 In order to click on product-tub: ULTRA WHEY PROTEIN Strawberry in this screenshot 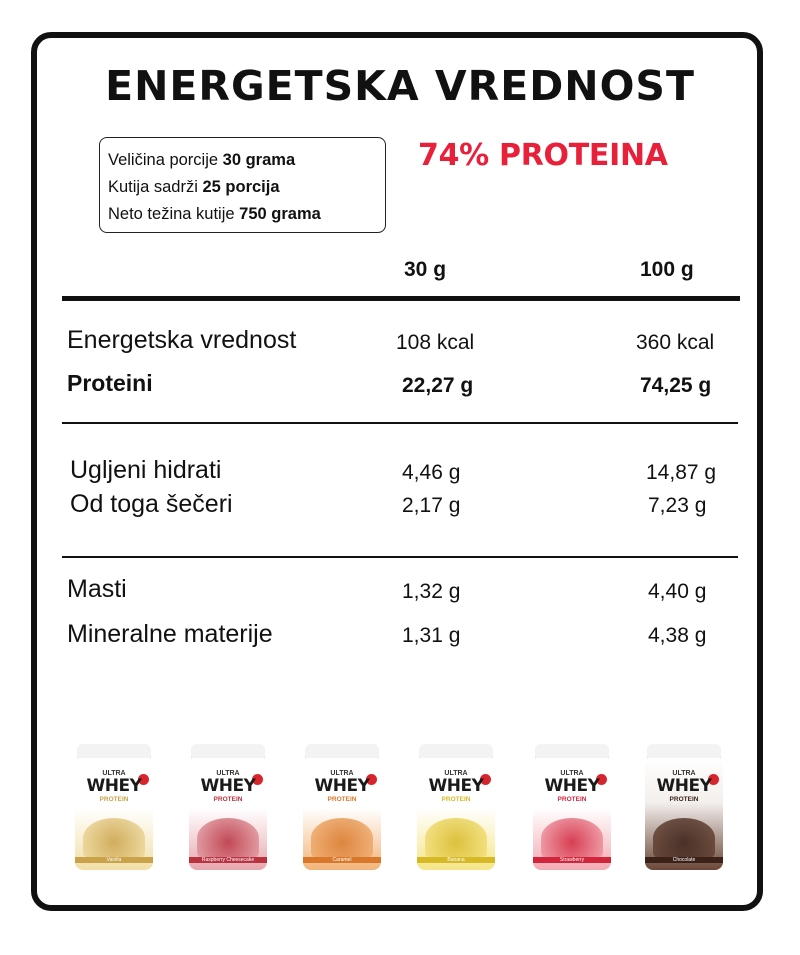, I will do `click(572, 807)`.